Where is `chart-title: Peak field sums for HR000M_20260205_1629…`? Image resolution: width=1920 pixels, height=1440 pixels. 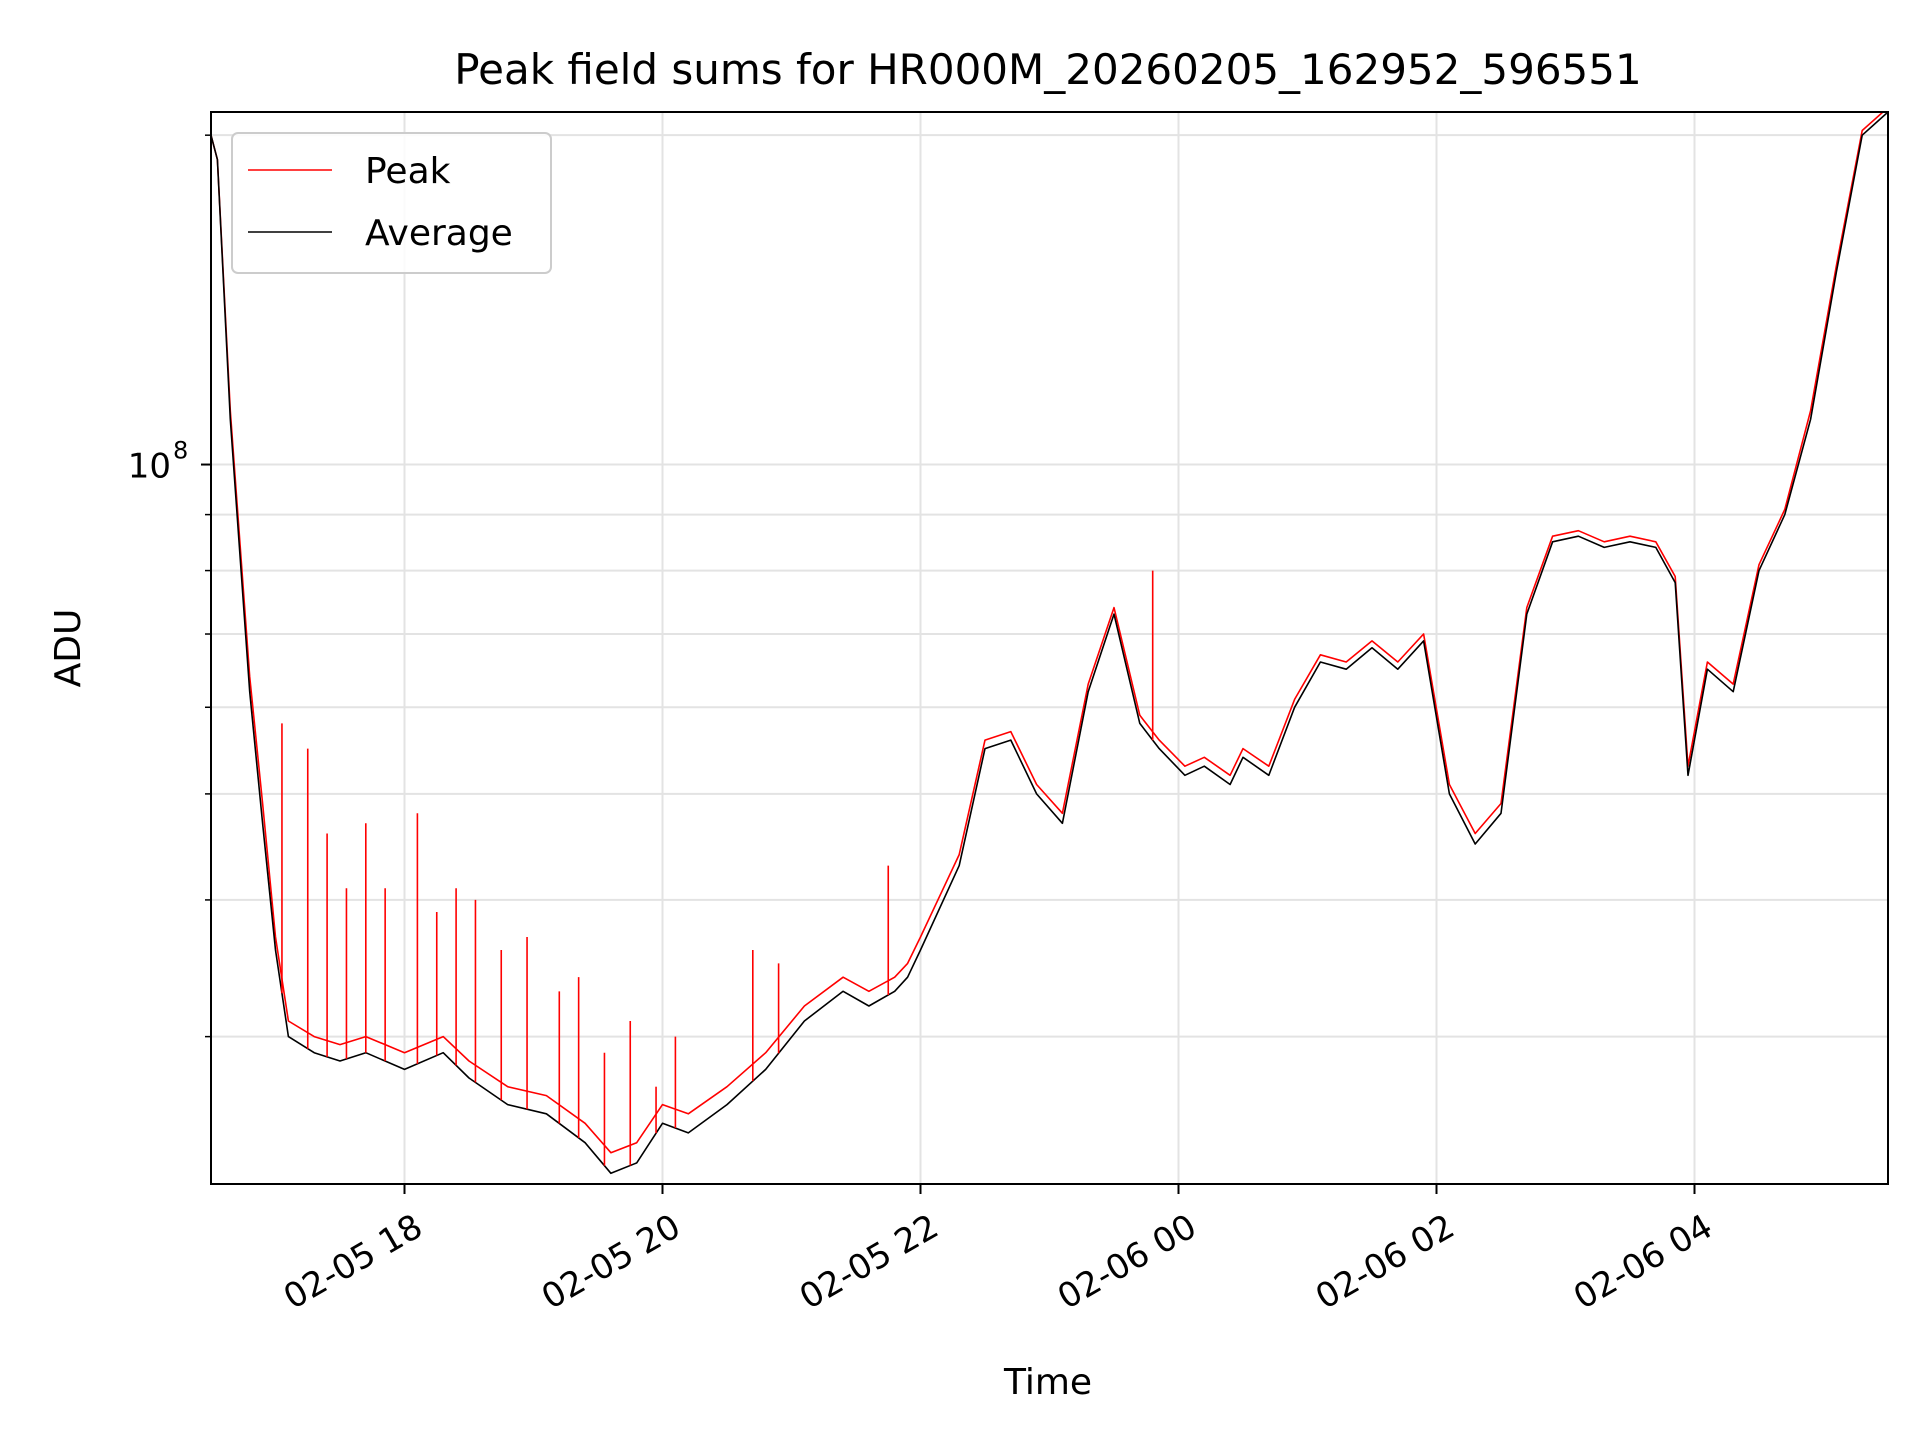
chart-title: Peak field sums for HR000M_20260205_1629… is located at coordinates (1047, 69).